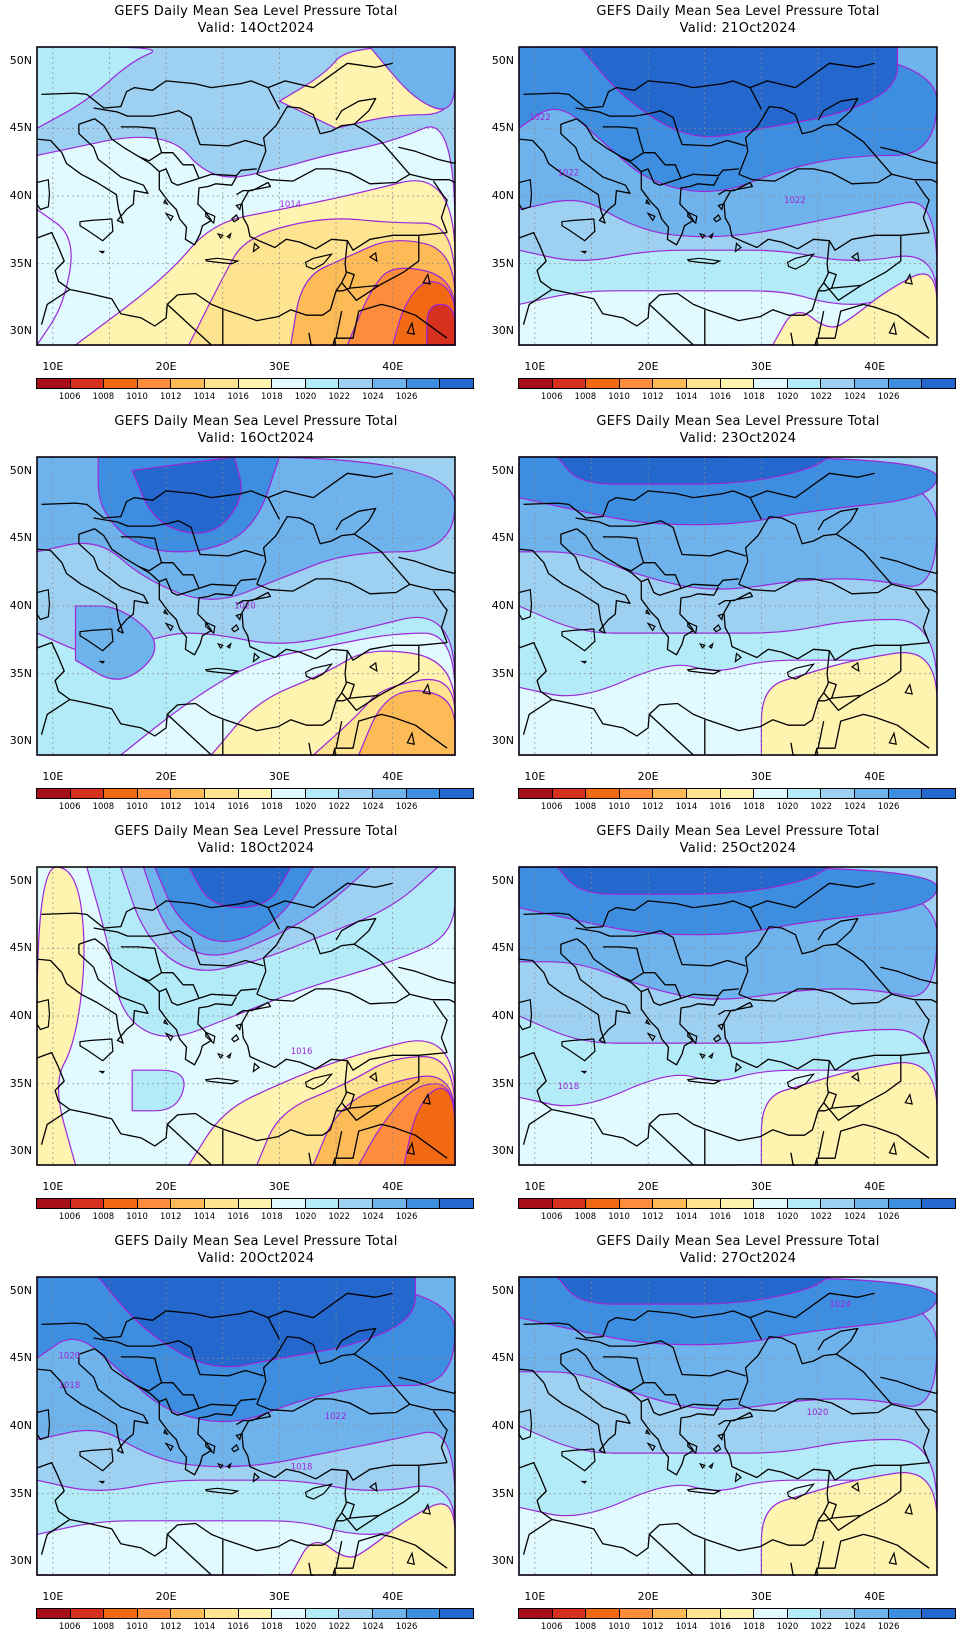 This screenshot has height=1640, width=964. I want to click on longitude-label: 40E, so click(875, 1186).